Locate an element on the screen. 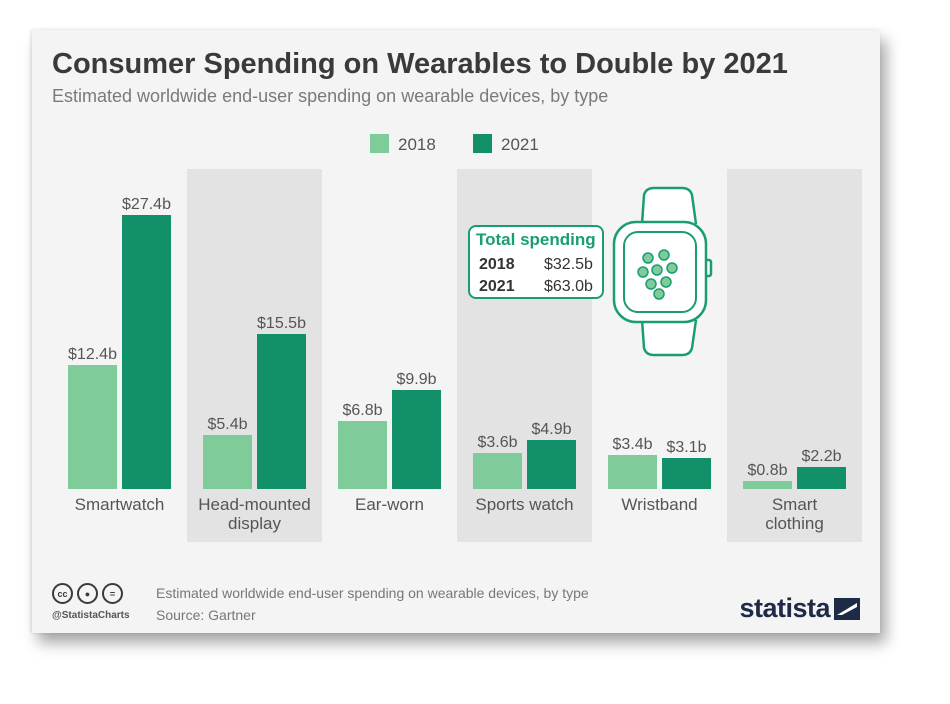  category-label-head-mounted-display-line-1: Head-mounted is located at coordinates (254, 504).